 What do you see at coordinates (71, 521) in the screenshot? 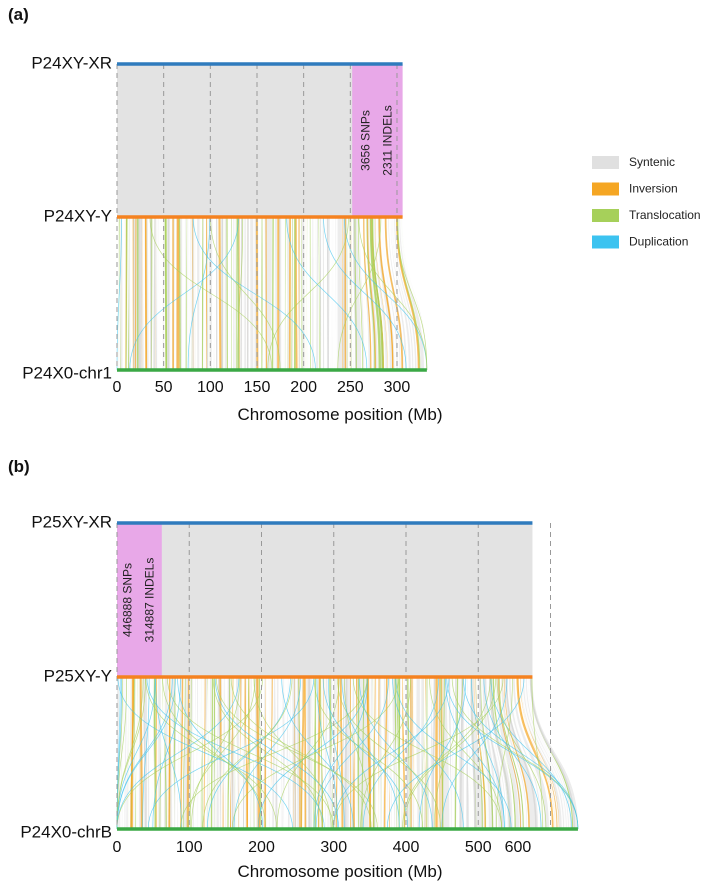
I see `track-label: P25XY-XR` at bounding box center [71, 521].